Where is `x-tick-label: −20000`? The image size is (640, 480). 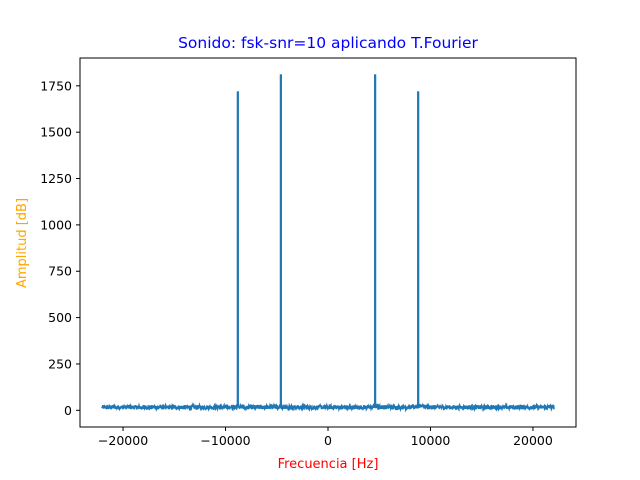 x-tick-label: −20000 is located at coordinates (123, 440).